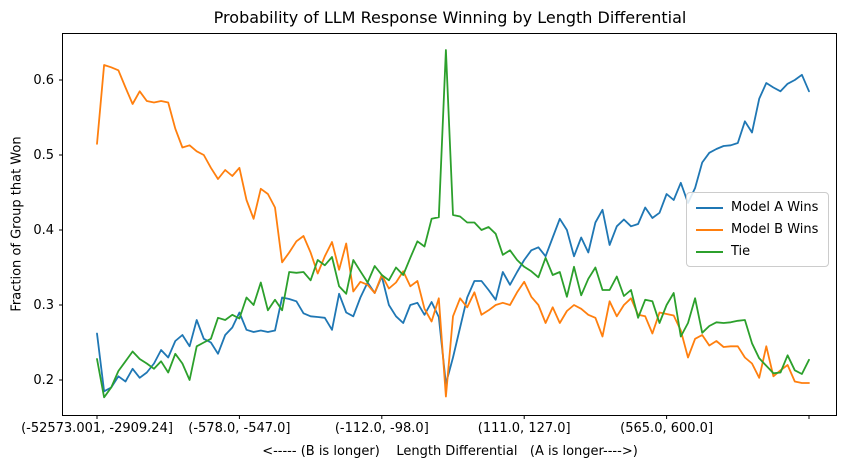 This screenshot has width=846, height=470. I want to click on legend-entry-model-b: Model B Wins, so click(757, 229).